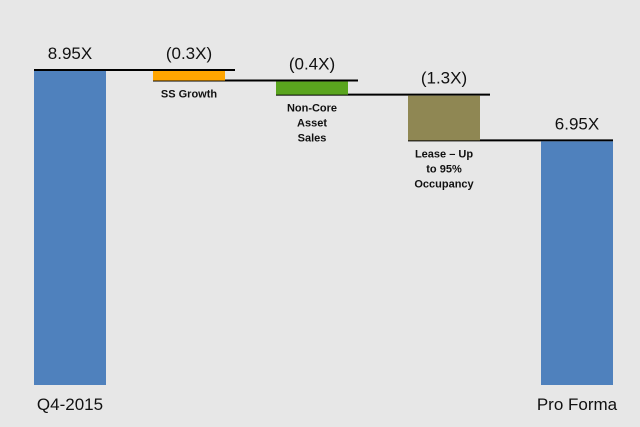 This screenshot has height=427, width=640. Describe the element at coordinates (189, 53) in the screenshot. I see `data-label: (0.3X)` at that location.